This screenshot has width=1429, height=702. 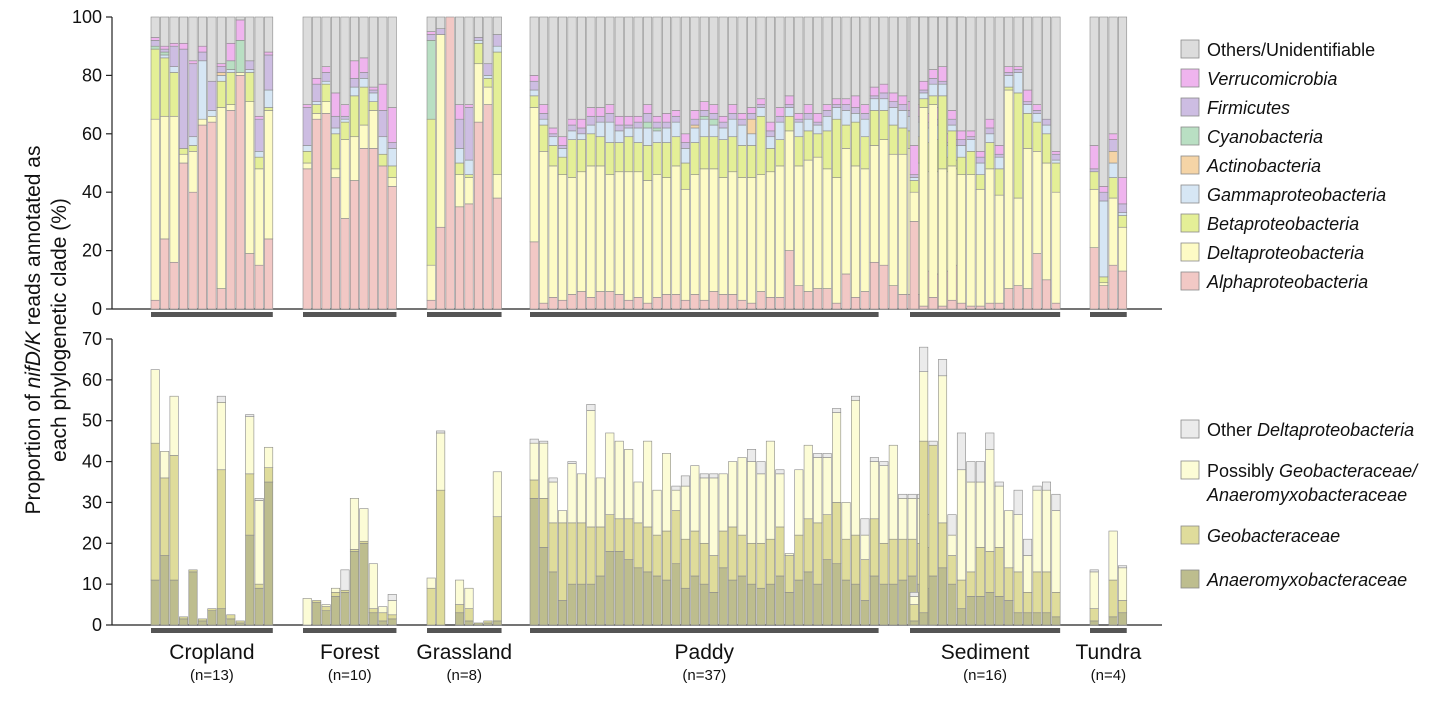 What do you see at coordinates (33, 239) in the screenshot?
I see `y-axis-label-suffix: reads annotated as` at bounding box center [33, 239].